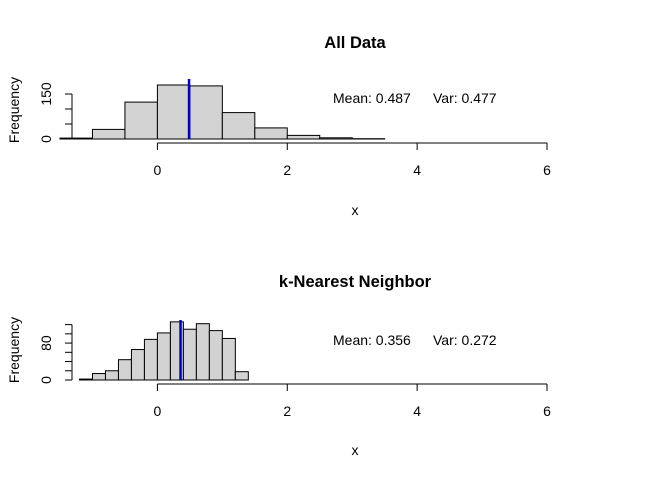 The image size is (672, 480). I want to click on variance-annotation: Var: 0.477, so click(465, 98).